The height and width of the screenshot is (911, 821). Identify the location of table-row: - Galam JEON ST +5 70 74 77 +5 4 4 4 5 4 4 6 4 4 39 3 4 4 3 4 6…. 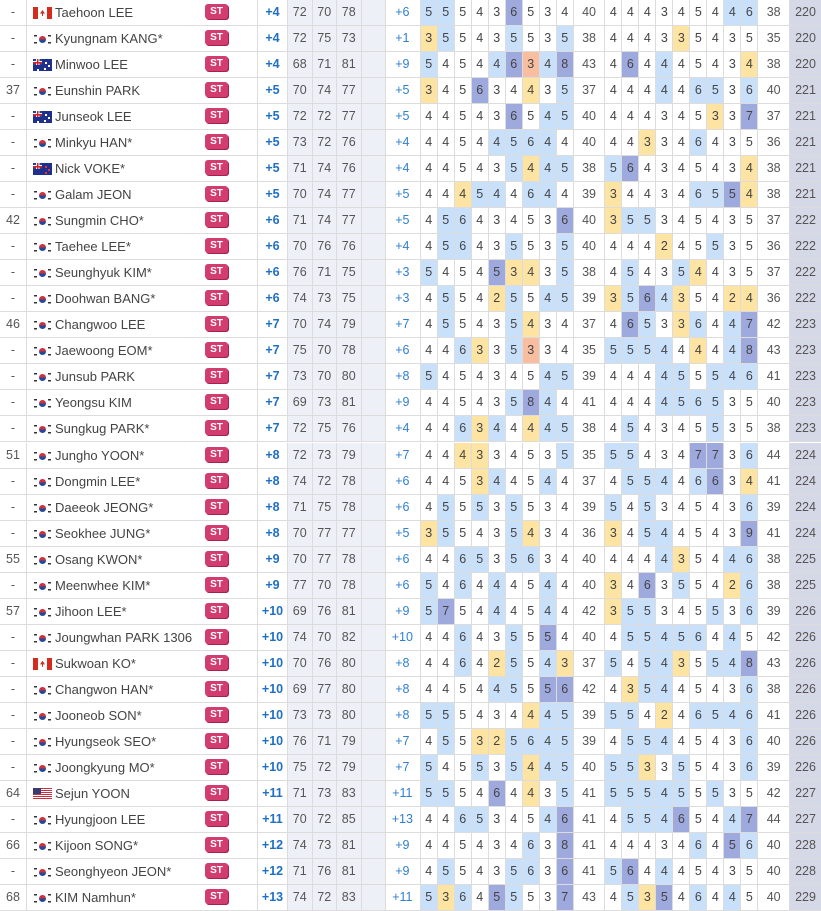
(410, 195).